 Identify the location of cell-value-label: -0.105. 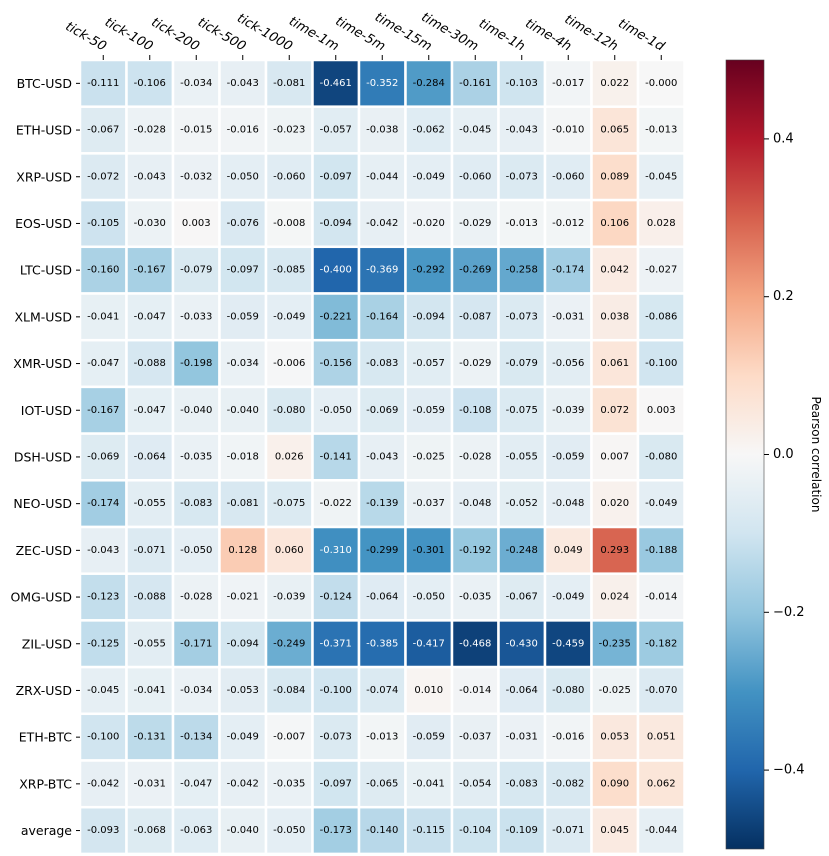
(103, 223).